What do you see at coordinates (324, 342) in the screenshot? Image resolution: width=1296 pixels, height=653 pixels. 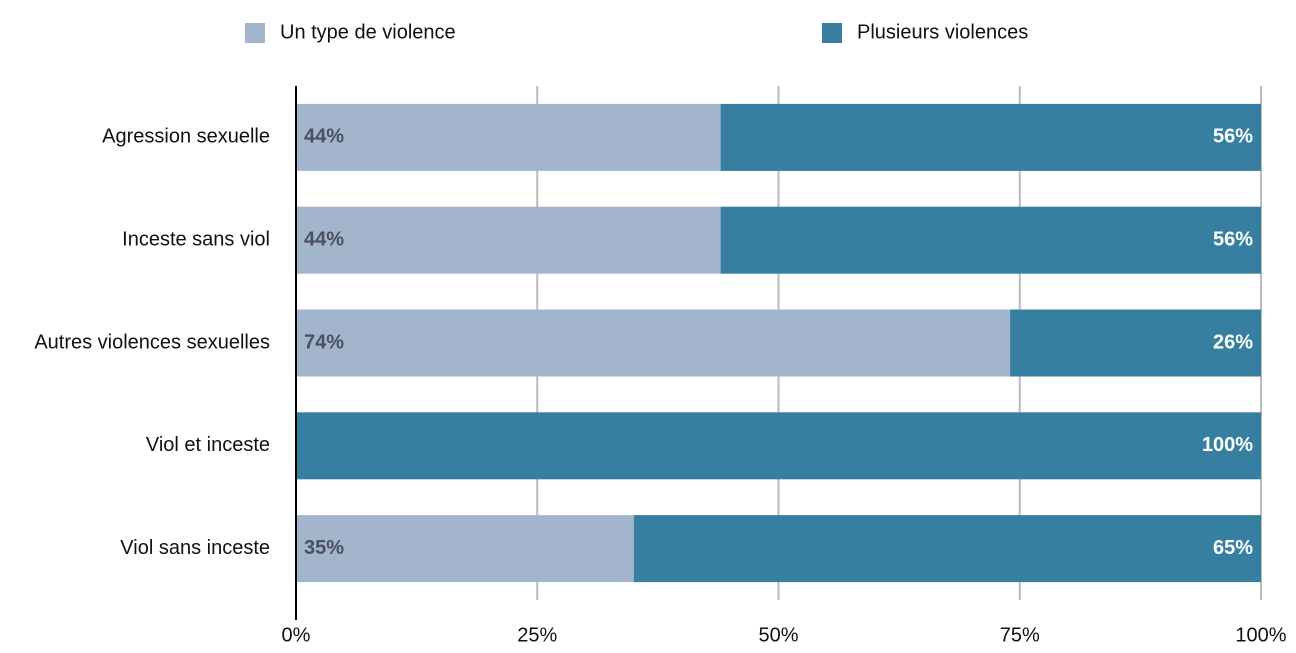 I see `value-label: 74%` at bounding box center [324, 342].